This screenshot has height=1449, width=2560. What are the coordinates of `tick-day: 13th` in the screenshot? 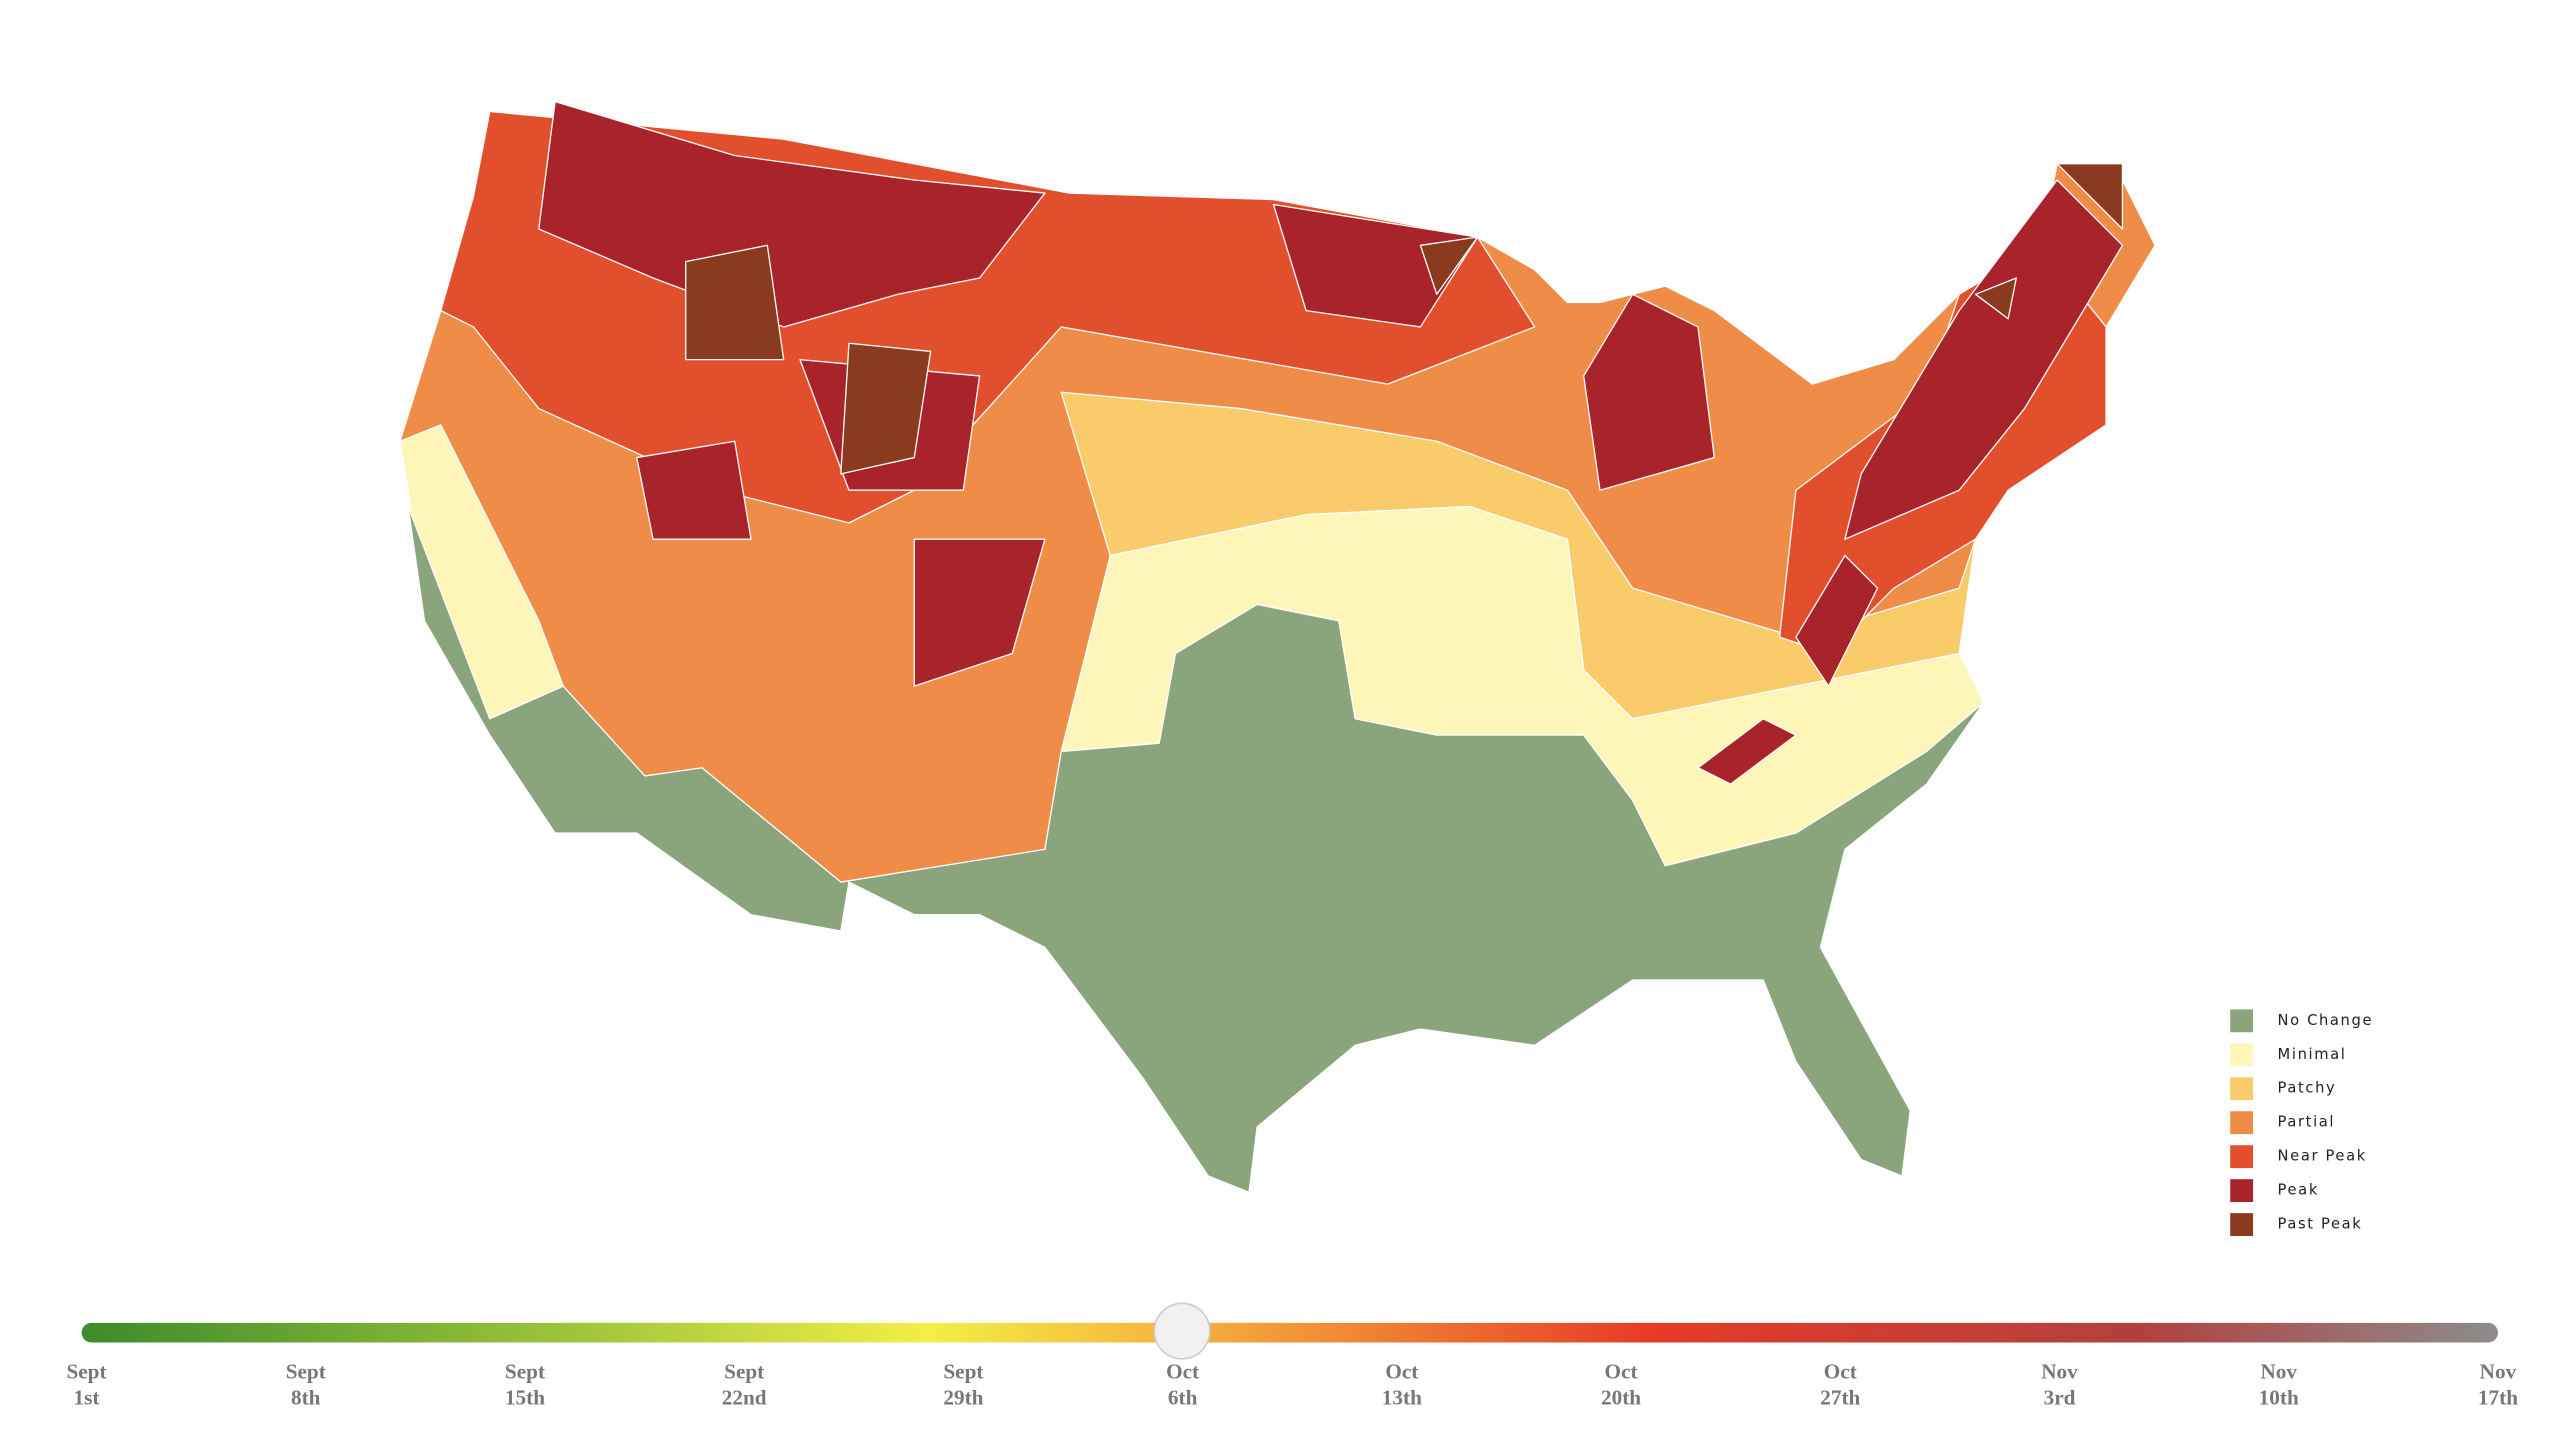 It's located at (1402, 1397).